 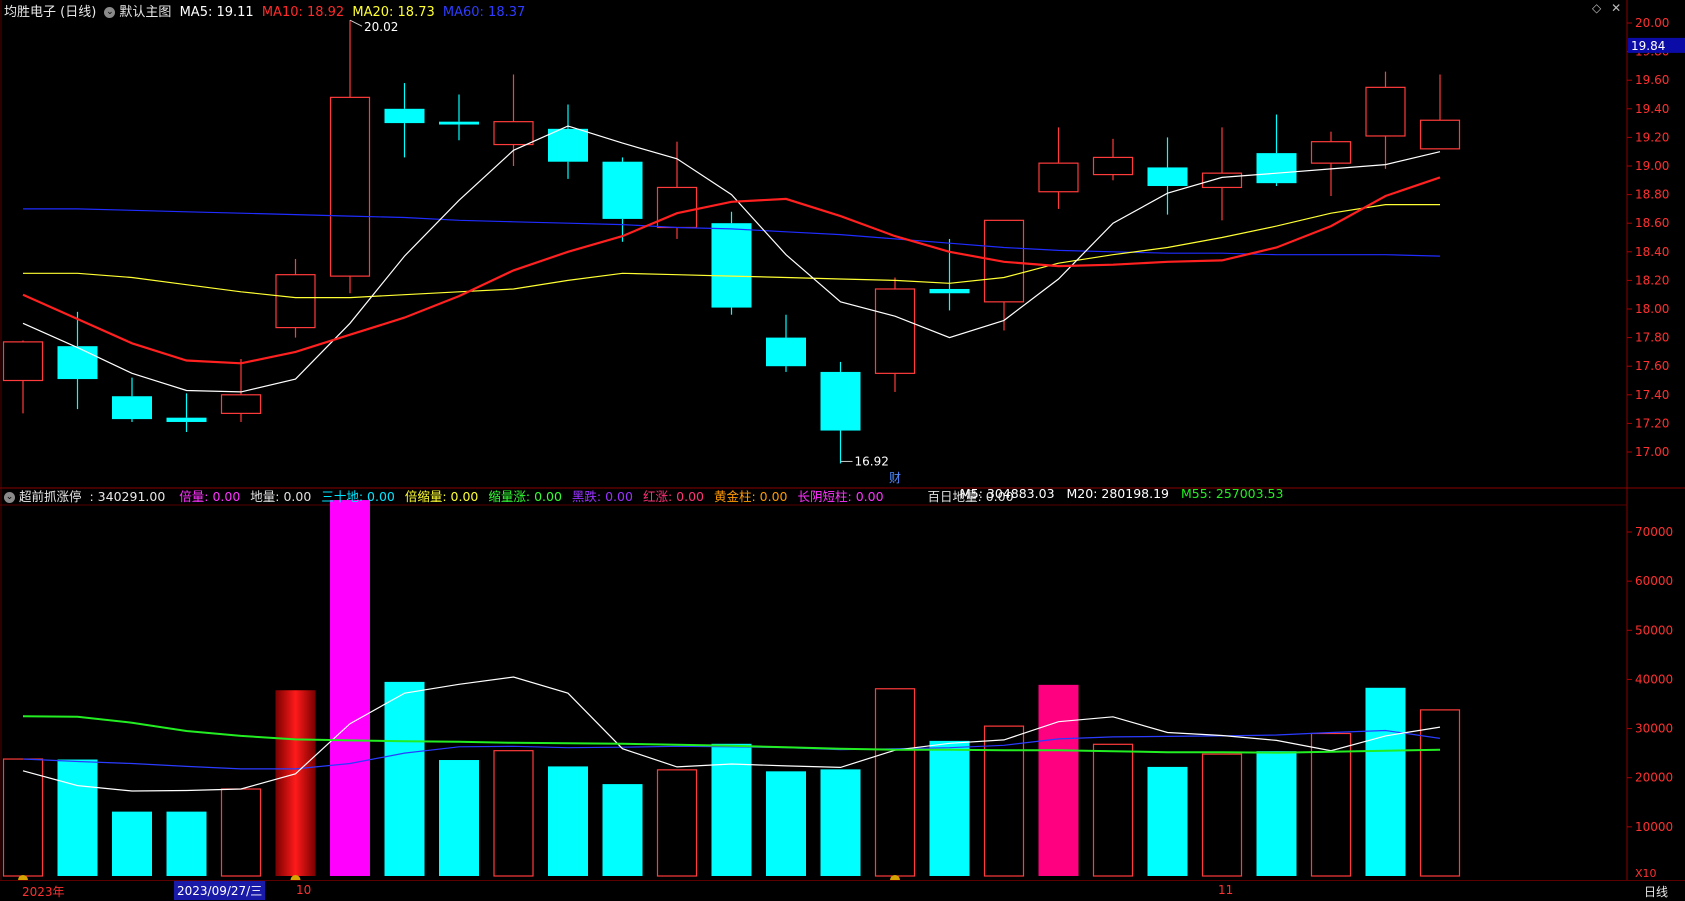 I want to click on indicator-item-7: 黄金柱: 0.00, so click(x=750, y=496).